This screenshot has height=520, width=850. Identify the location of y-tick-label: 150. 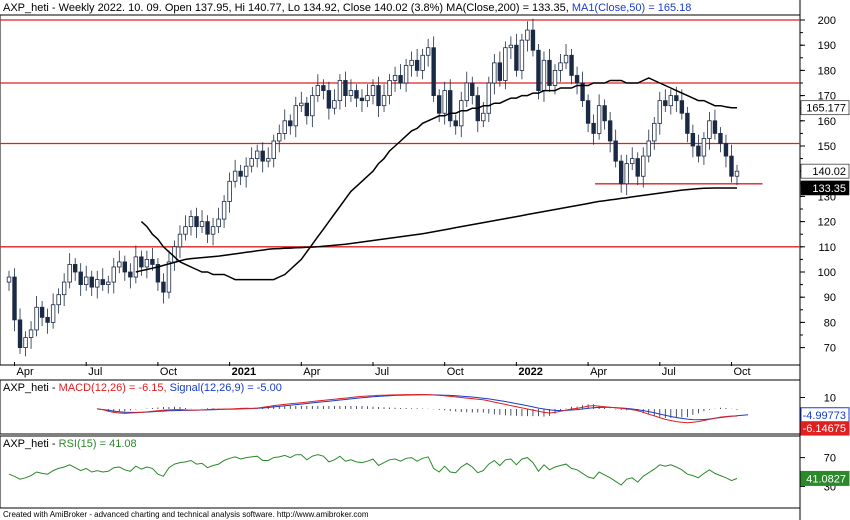
(827, 147).